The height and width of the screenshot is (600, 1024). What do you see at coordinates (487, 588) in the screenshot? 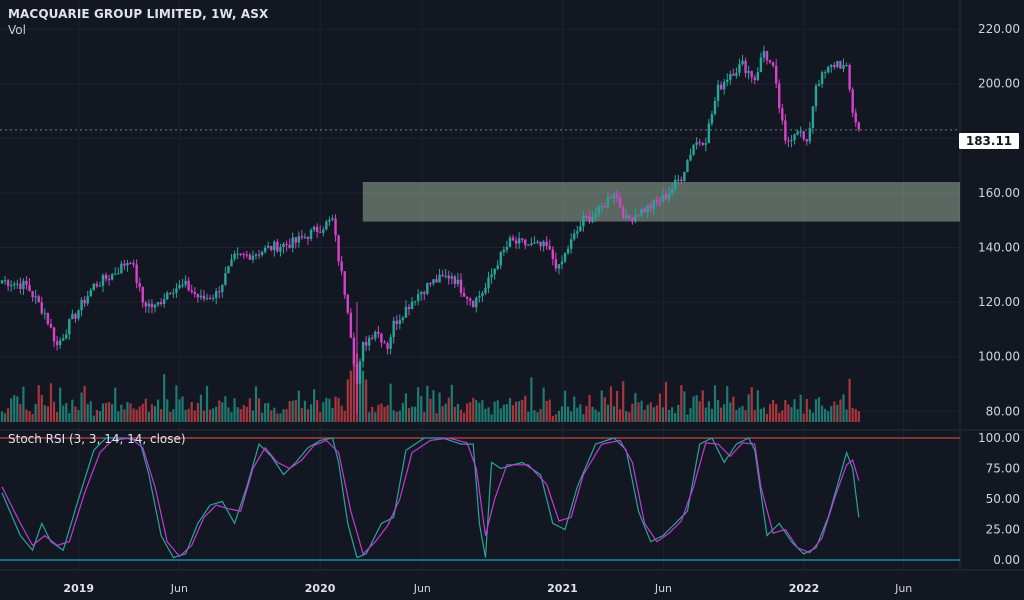
I see `time-axis: 2019 Jun 2020 Jun 2021 Jun 2022 Jun` at bounding box center [487, 588].